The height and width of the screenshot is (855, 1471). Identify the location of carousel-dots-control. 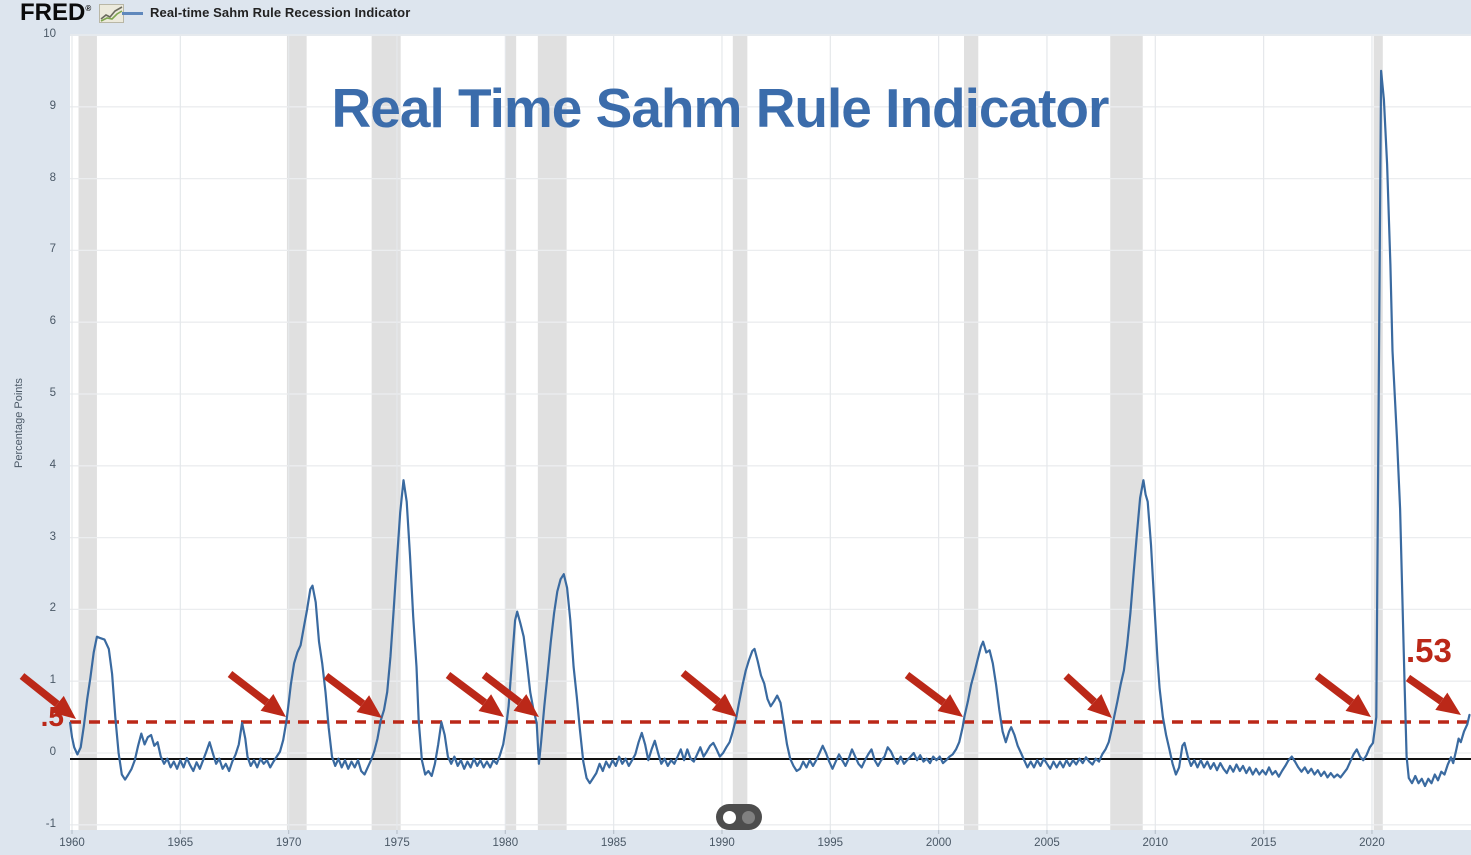
(739, 817).